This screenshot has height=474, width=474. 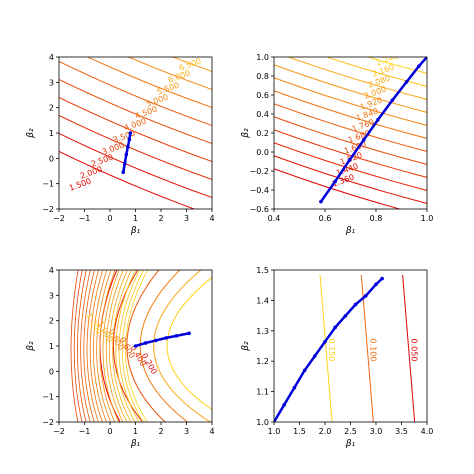 I want to click on path-line, so click(x=328, y=349).